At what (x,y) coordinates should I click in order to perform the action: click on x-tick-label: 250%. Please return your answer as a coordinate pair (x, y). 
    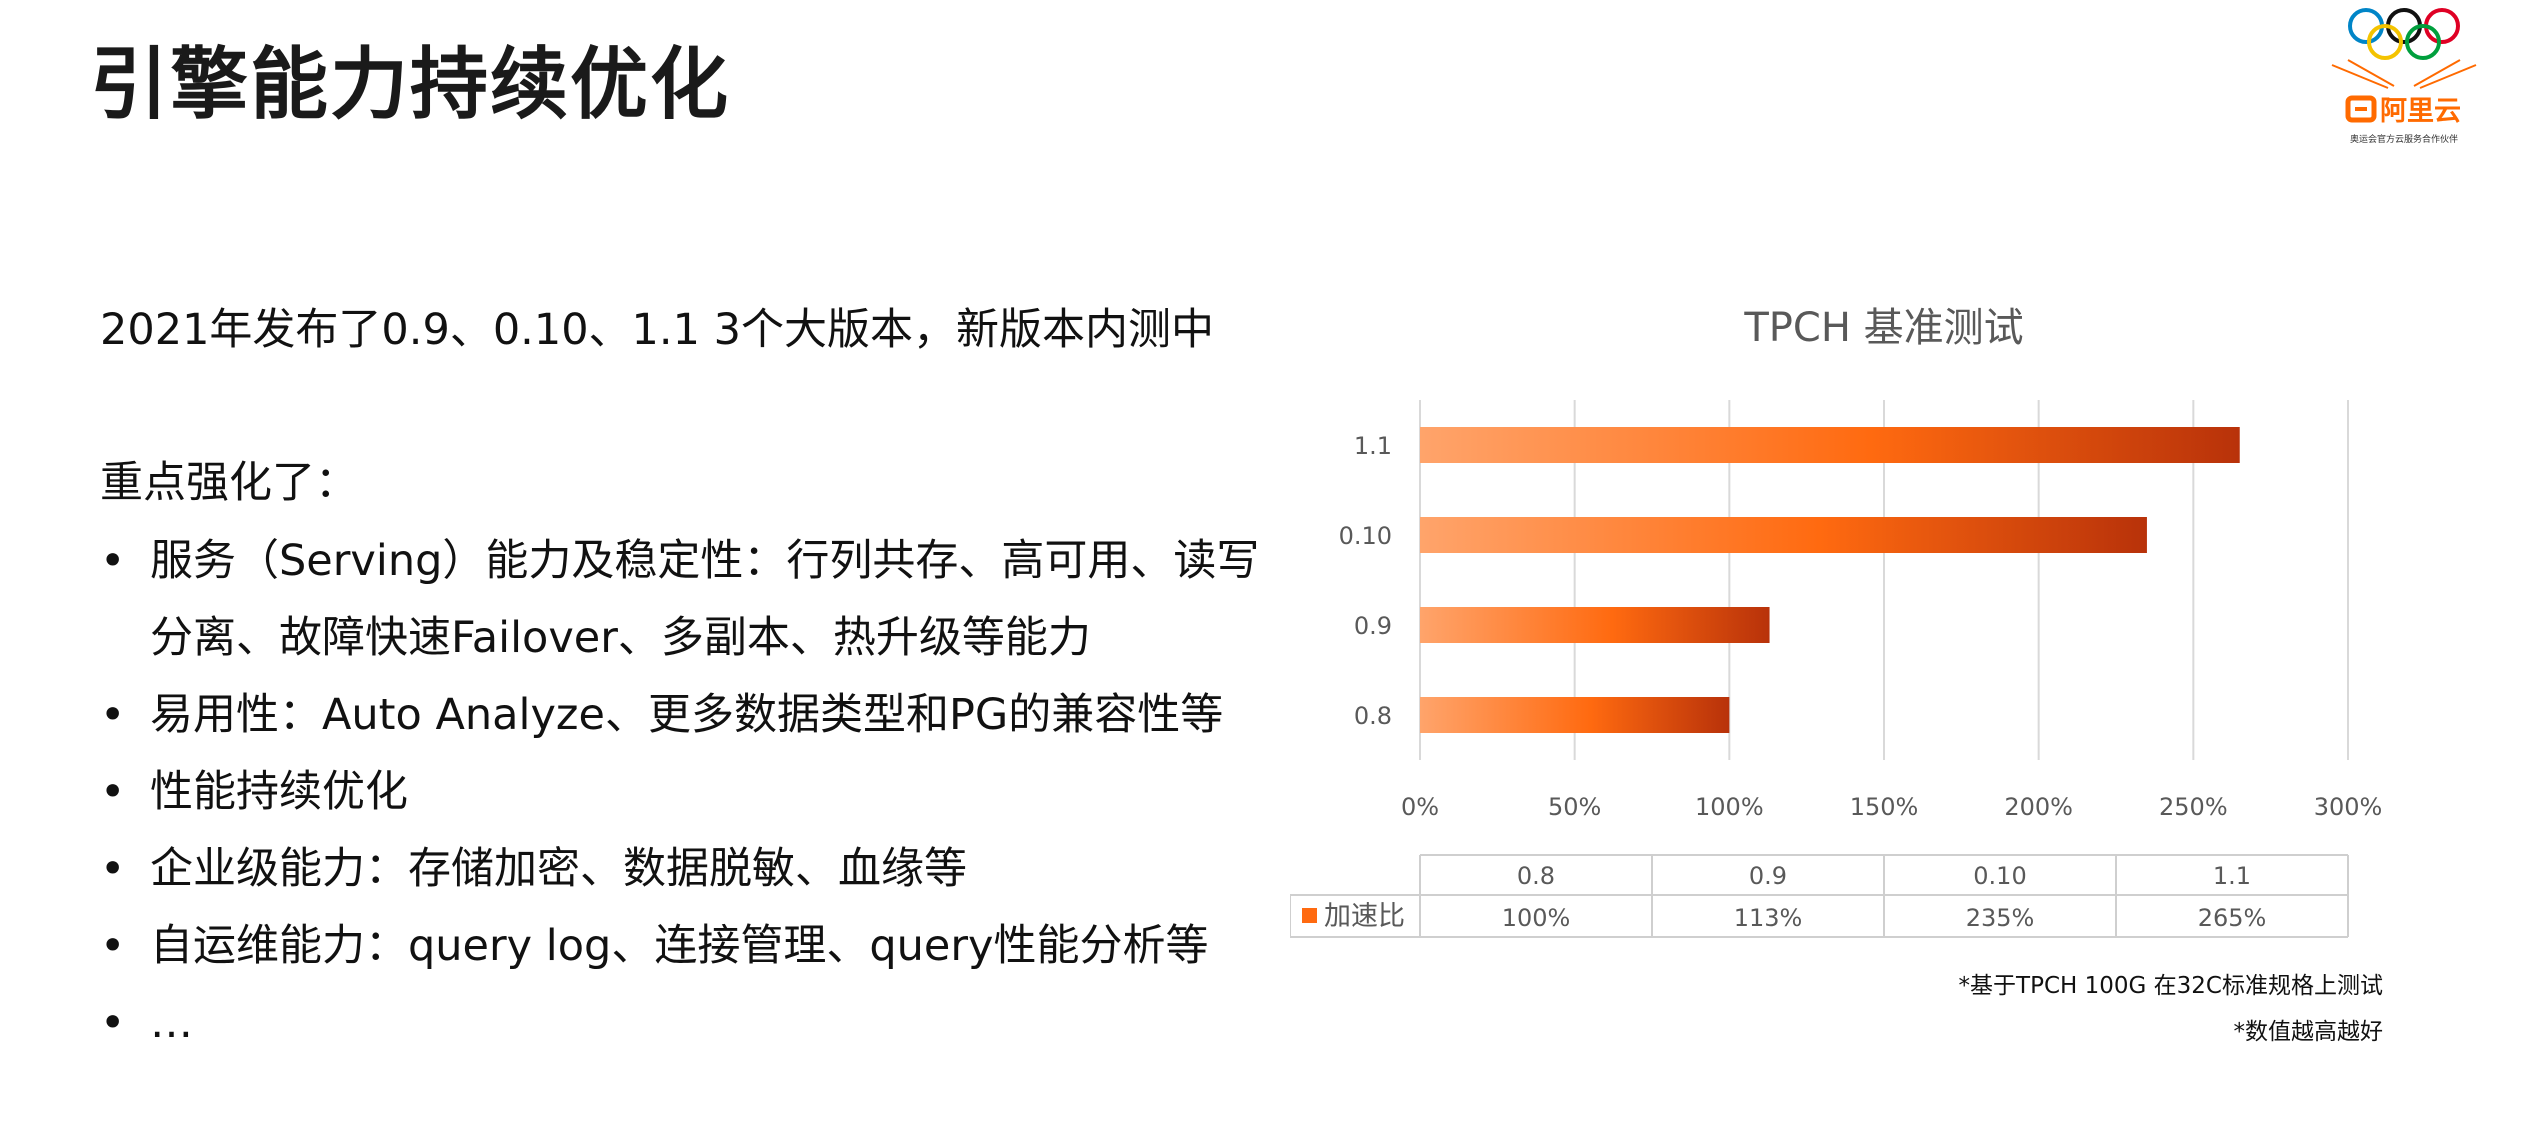
    Looking at the image, I should click on (2193, 807).